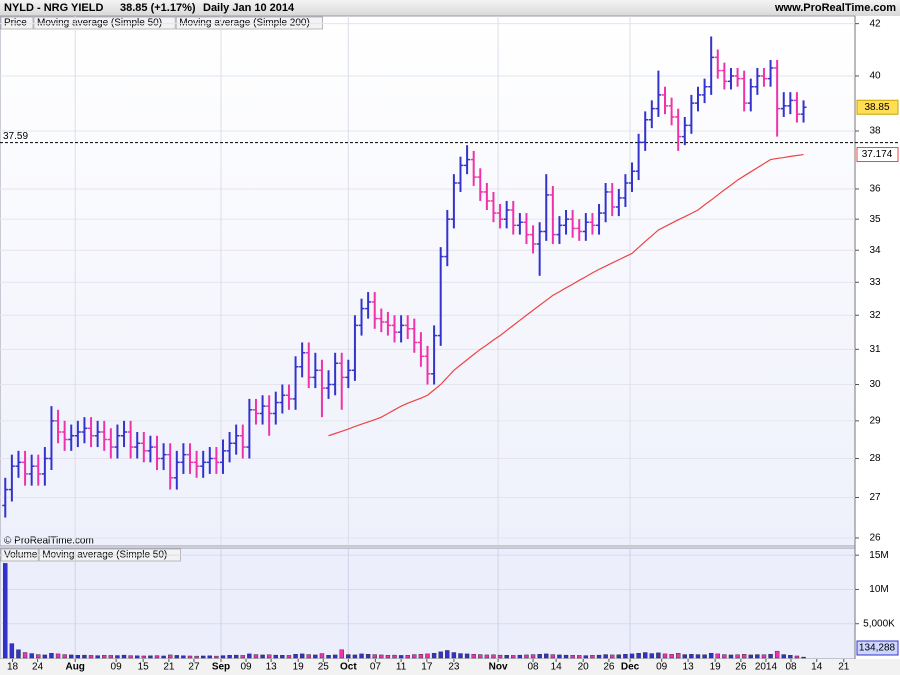  What do you see at coordinates (104, 23) in the screenshot?
I see `legend-box` at bounding box center [104, 23].